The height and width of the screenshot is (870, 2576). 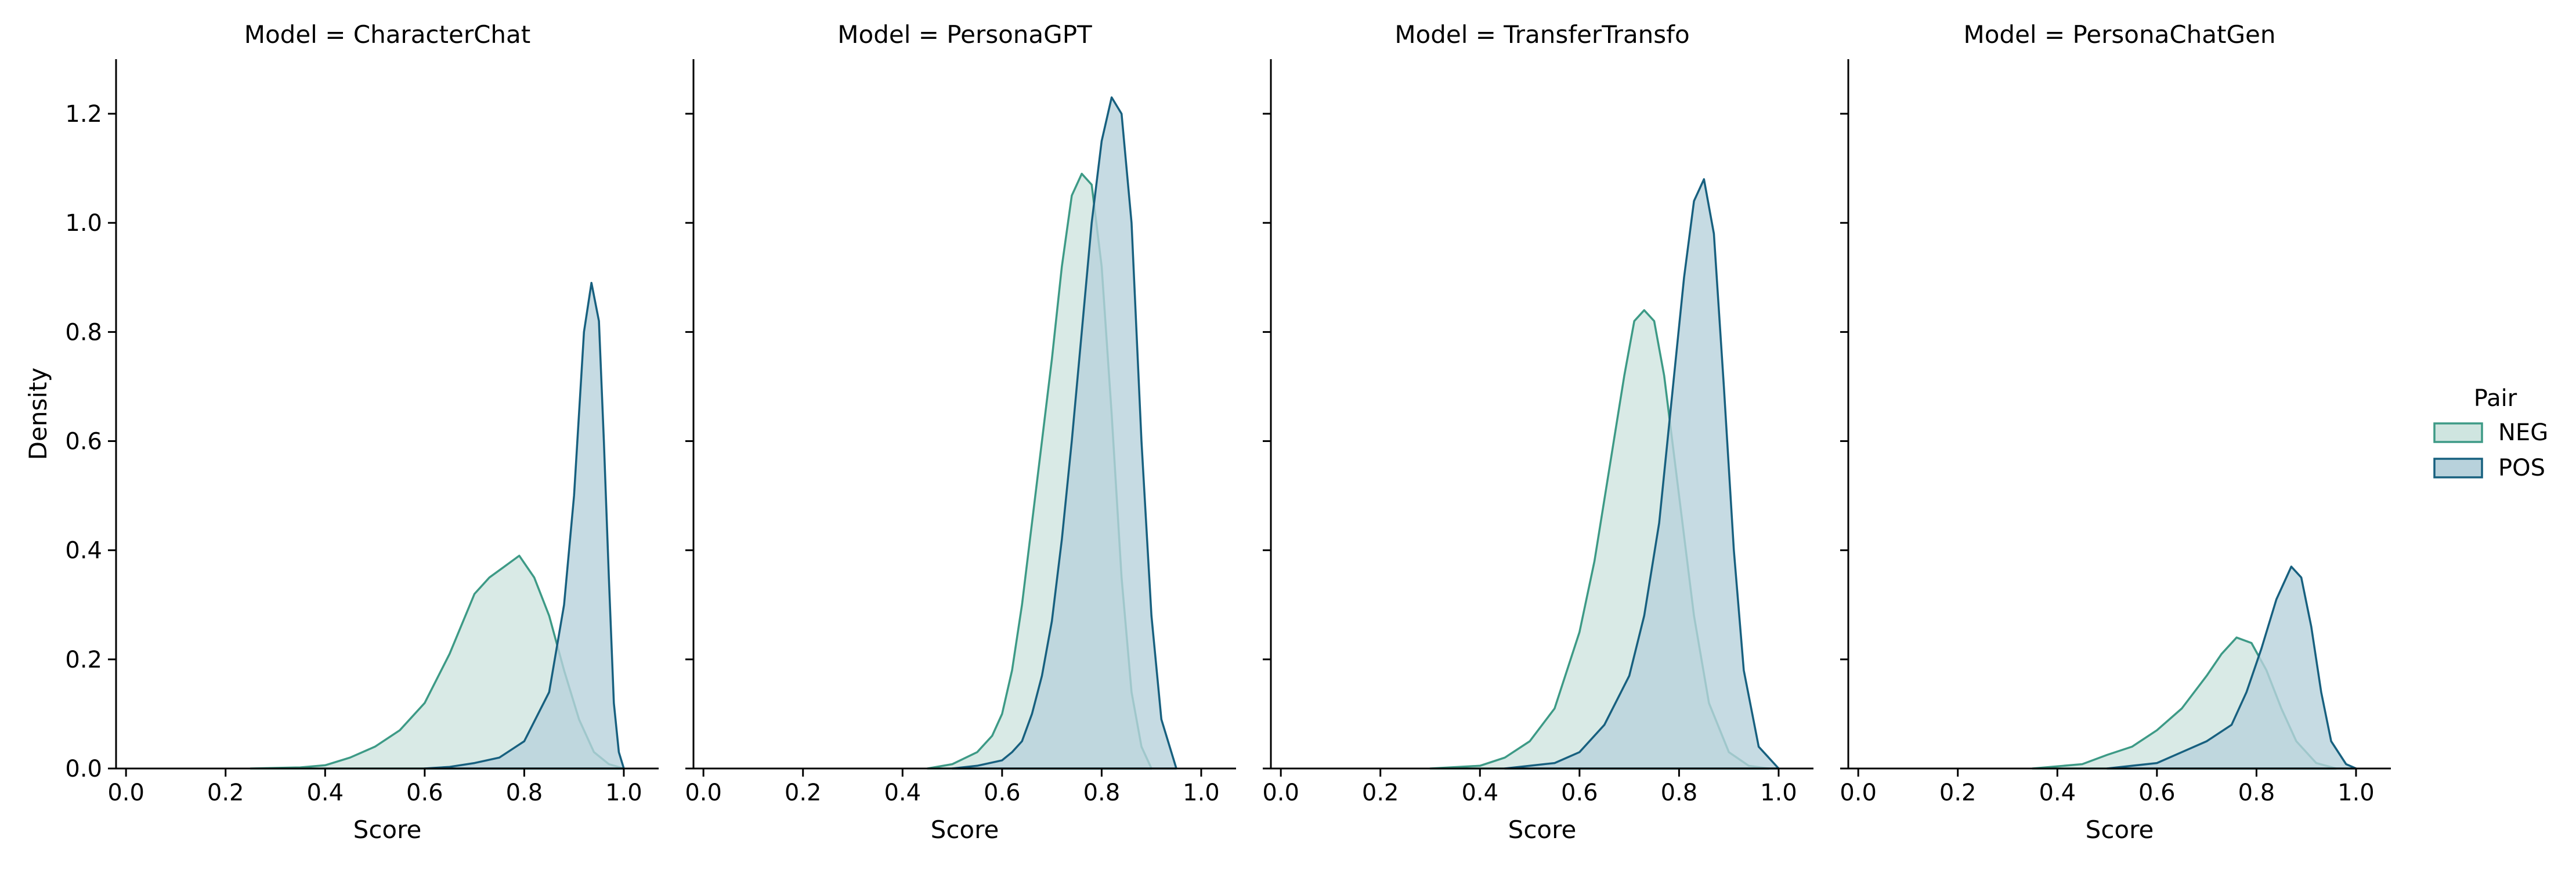 What do you see at coordinates (2523, 432) in the screenshot?
I see `legend-label-neg: NEG` at bounding box center [2523, 432].